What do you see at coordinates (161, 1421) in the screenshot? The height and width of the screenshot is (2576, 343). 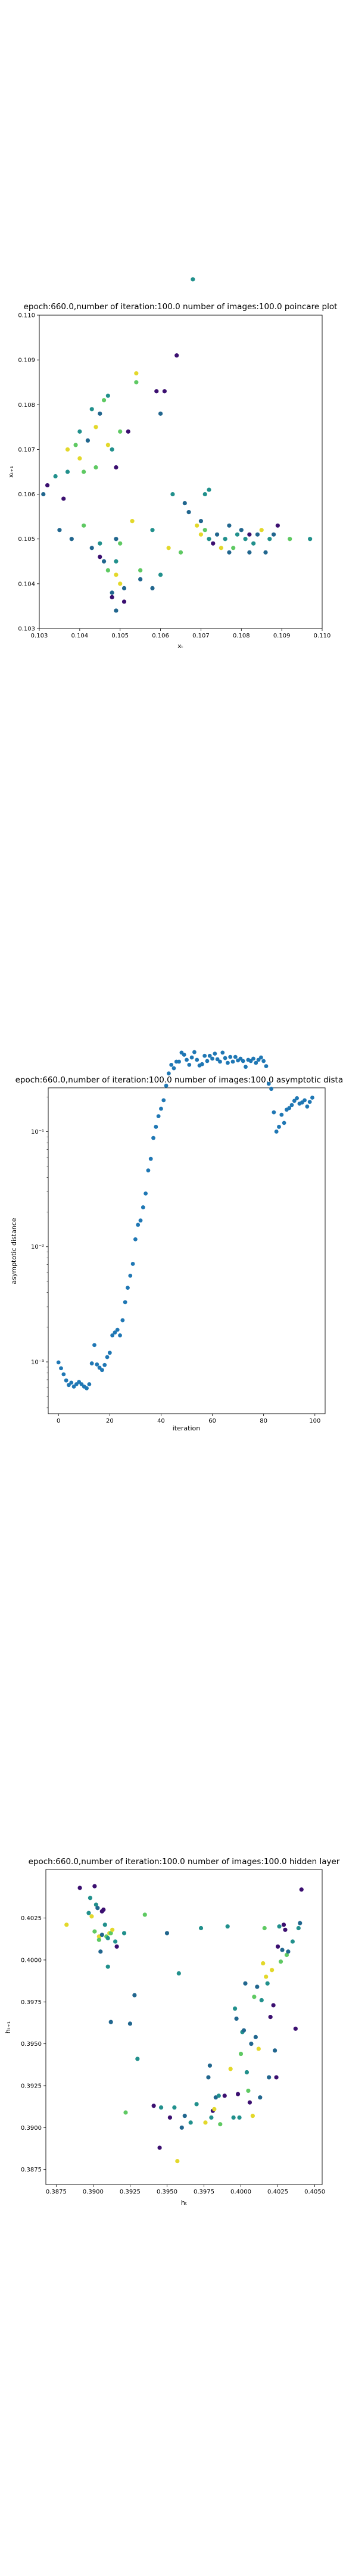 I see `x-tick-label: 40` at bounding box center [161, 1421].